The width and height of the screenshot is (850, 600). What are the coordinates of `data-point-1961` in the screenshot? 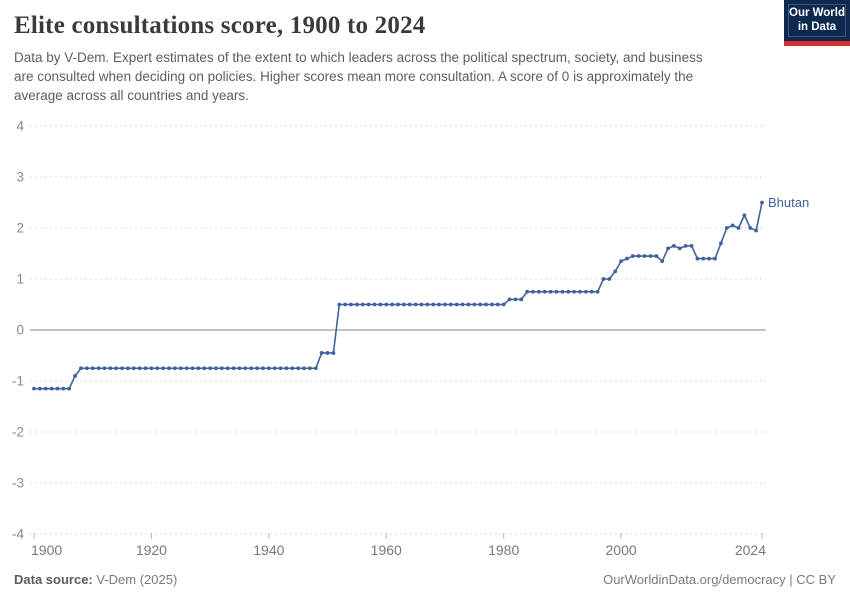 It's located at (392, 304).